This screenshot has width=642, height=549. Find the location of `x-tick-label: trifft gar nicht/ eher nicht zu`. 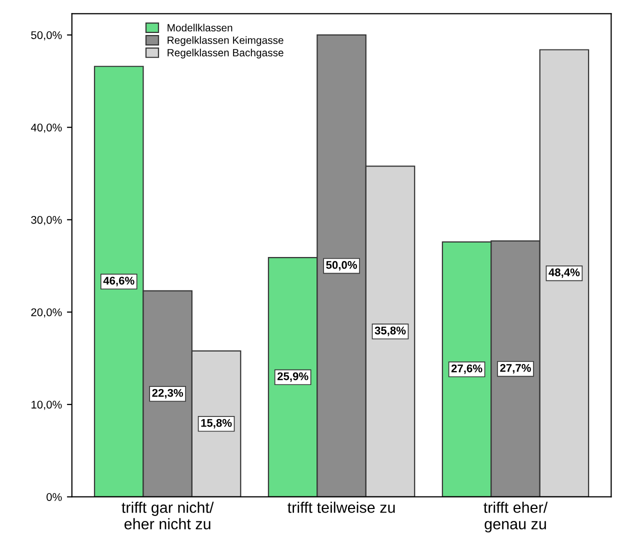

x-tick-label: trifft gar nicht/ eher nicht zu is located at coordinates (168, 516).